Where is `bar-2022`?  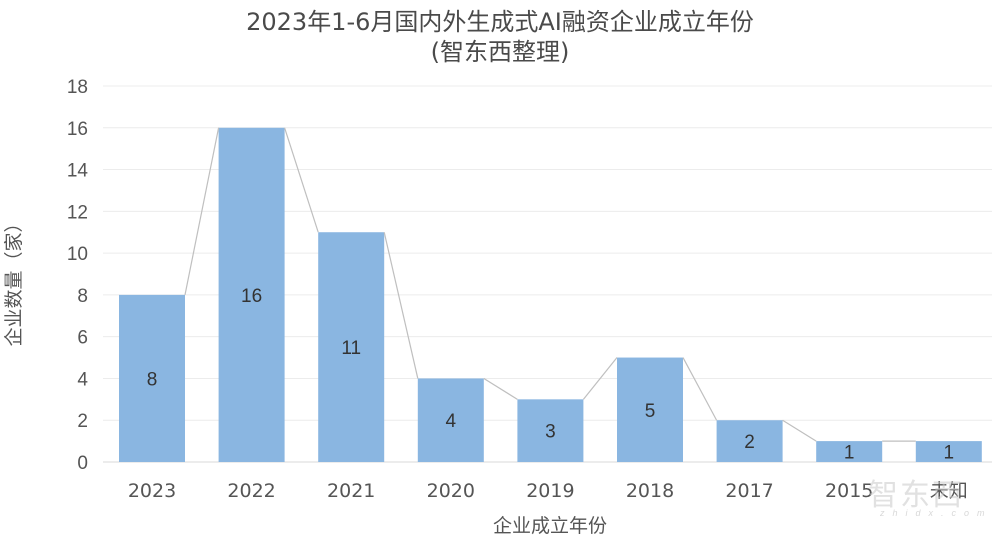
bar-2022 is located at coordinates (251, 295).